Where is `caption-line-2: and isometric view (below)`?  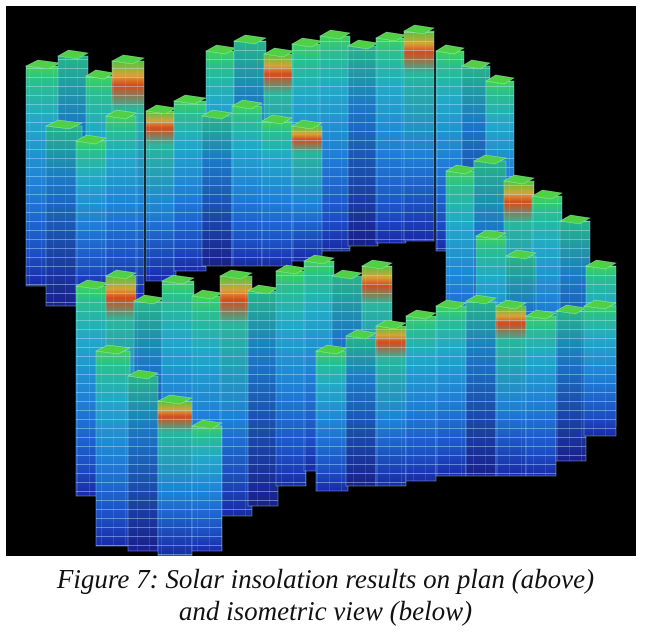 caption-line-2: and isometric view (below) is located at coordinates (325, 611).